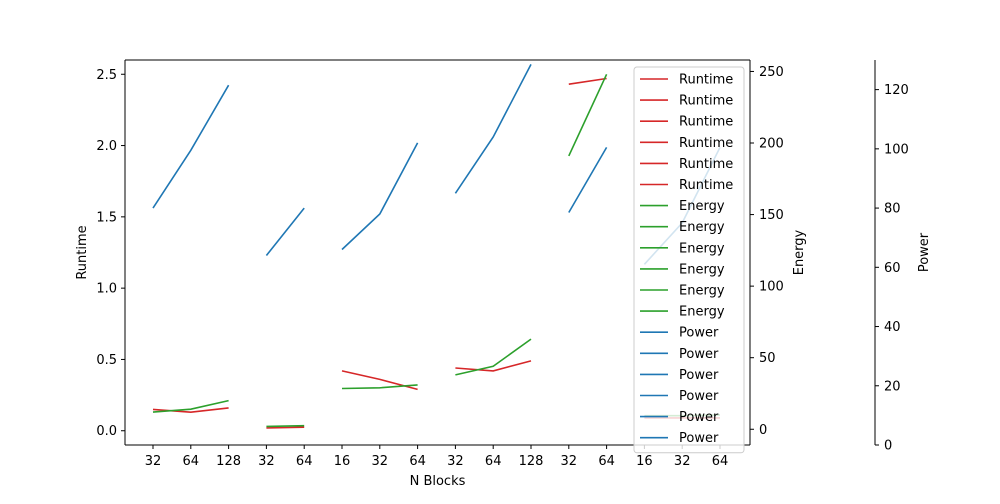 The image size is (1000, 504). What do you see at coordinates (767, 358) in the screenshot?
I see `energy-tick-label: 50` at bounding box center [767, 358].